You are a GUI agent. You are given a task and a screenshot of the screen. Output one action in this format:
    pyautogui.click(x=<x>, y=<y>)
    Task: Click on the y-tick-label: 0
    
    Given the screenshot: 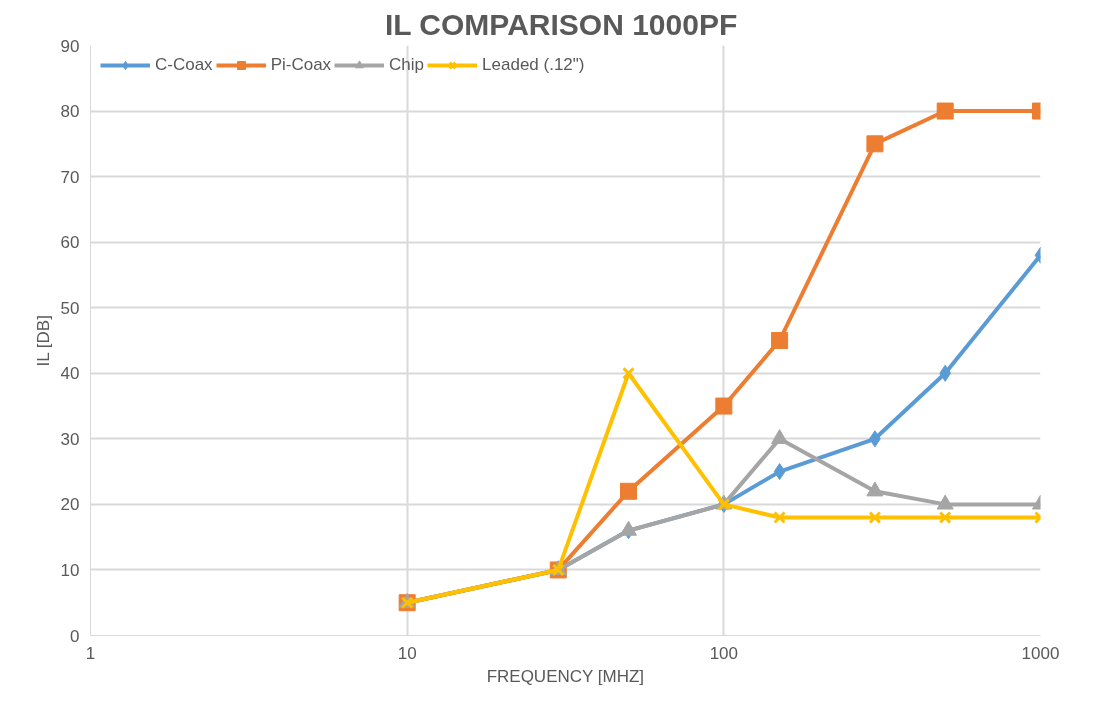 What is the action you would take?
    pyautogui.click(x=75, y=636)
    